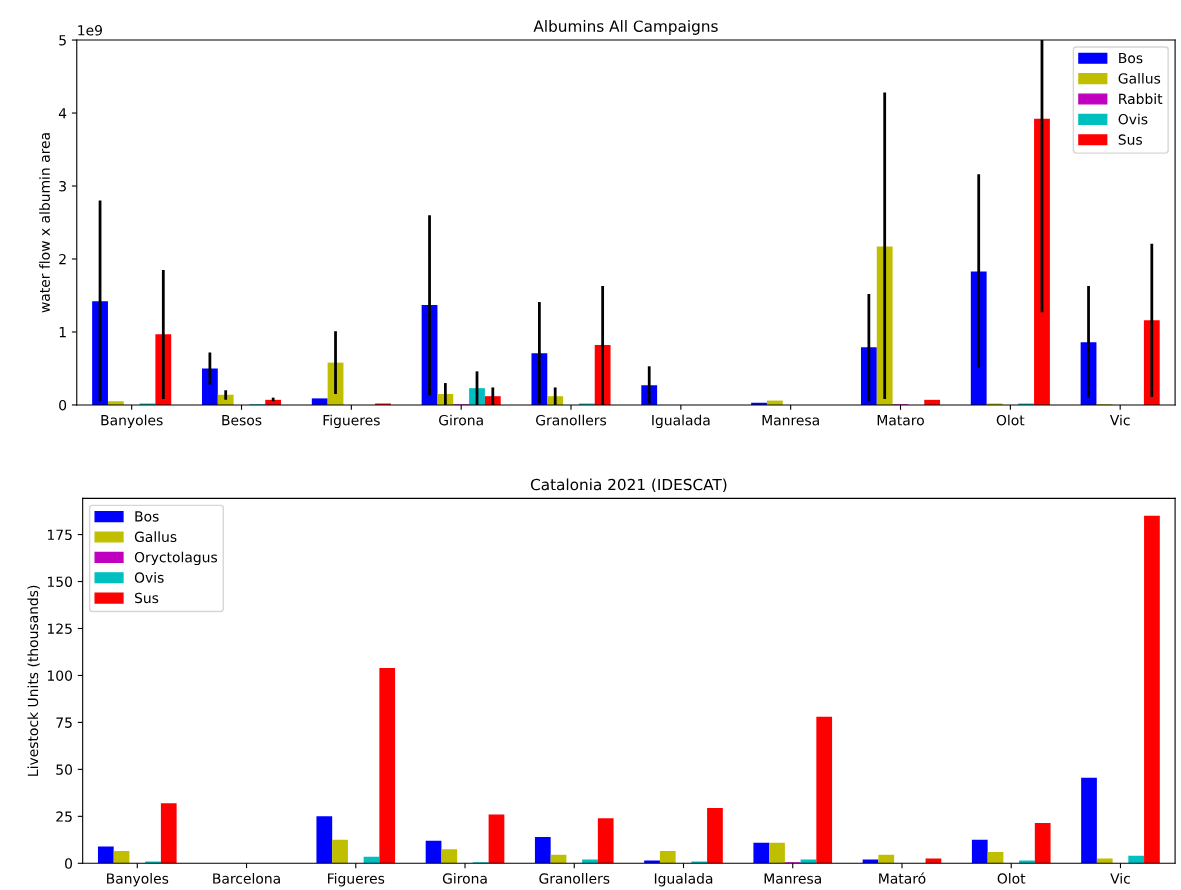  What do you see at coordinates (62, 40) in the screenshot?
I see `y-tick-label: 5` at bounding box center [62, 40].